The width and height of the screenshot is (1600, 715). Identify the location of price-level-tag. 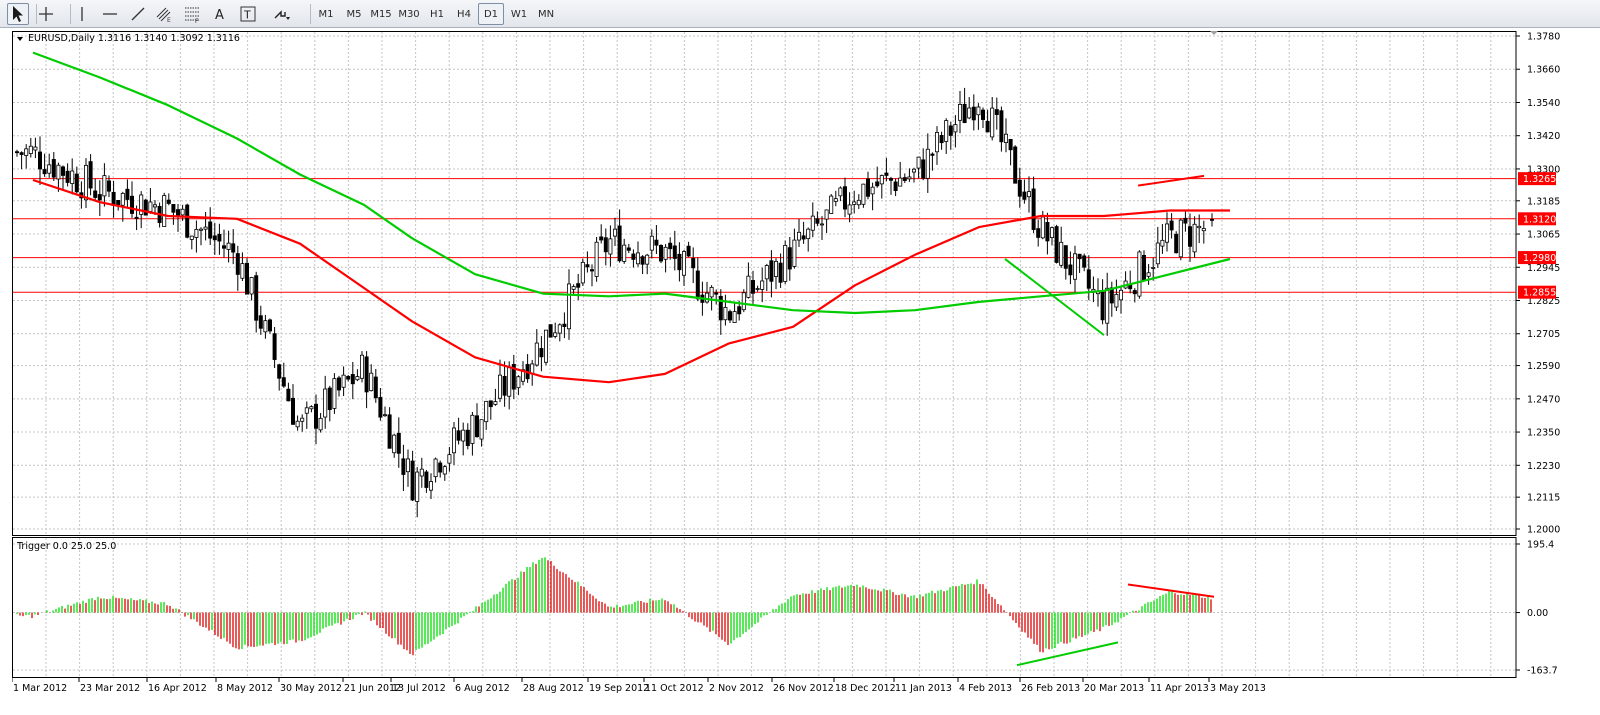
(1537, 219).